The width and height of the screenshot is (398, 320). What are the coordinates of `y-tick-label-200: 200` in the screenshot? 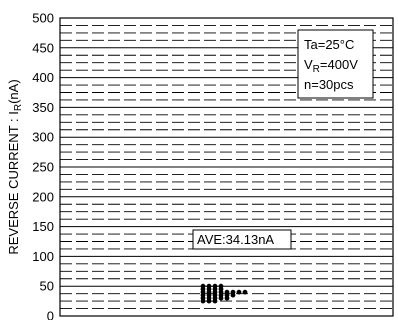 It's located at (43, 196).